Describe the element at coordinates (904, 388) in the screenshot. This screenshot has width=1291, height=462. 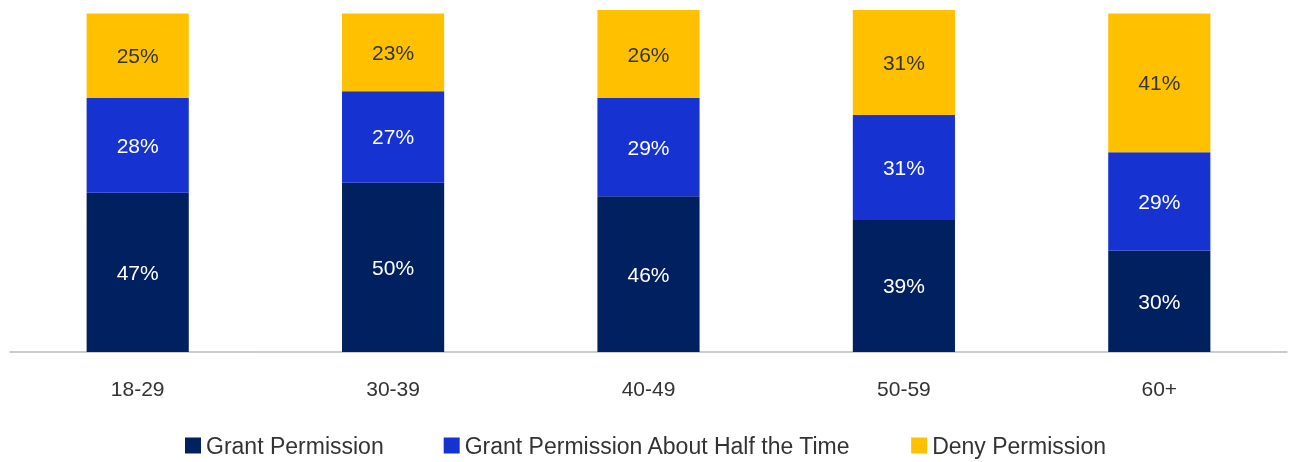
I see `x-tick-label: 50-59` at that location.